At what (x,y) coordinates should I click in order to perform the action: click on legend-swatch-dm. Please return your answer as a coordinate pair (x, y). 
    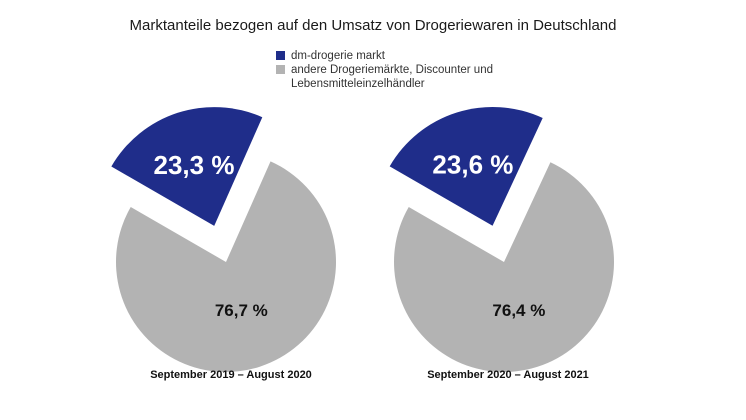
    Looking at the image, I should click on (280, 55).